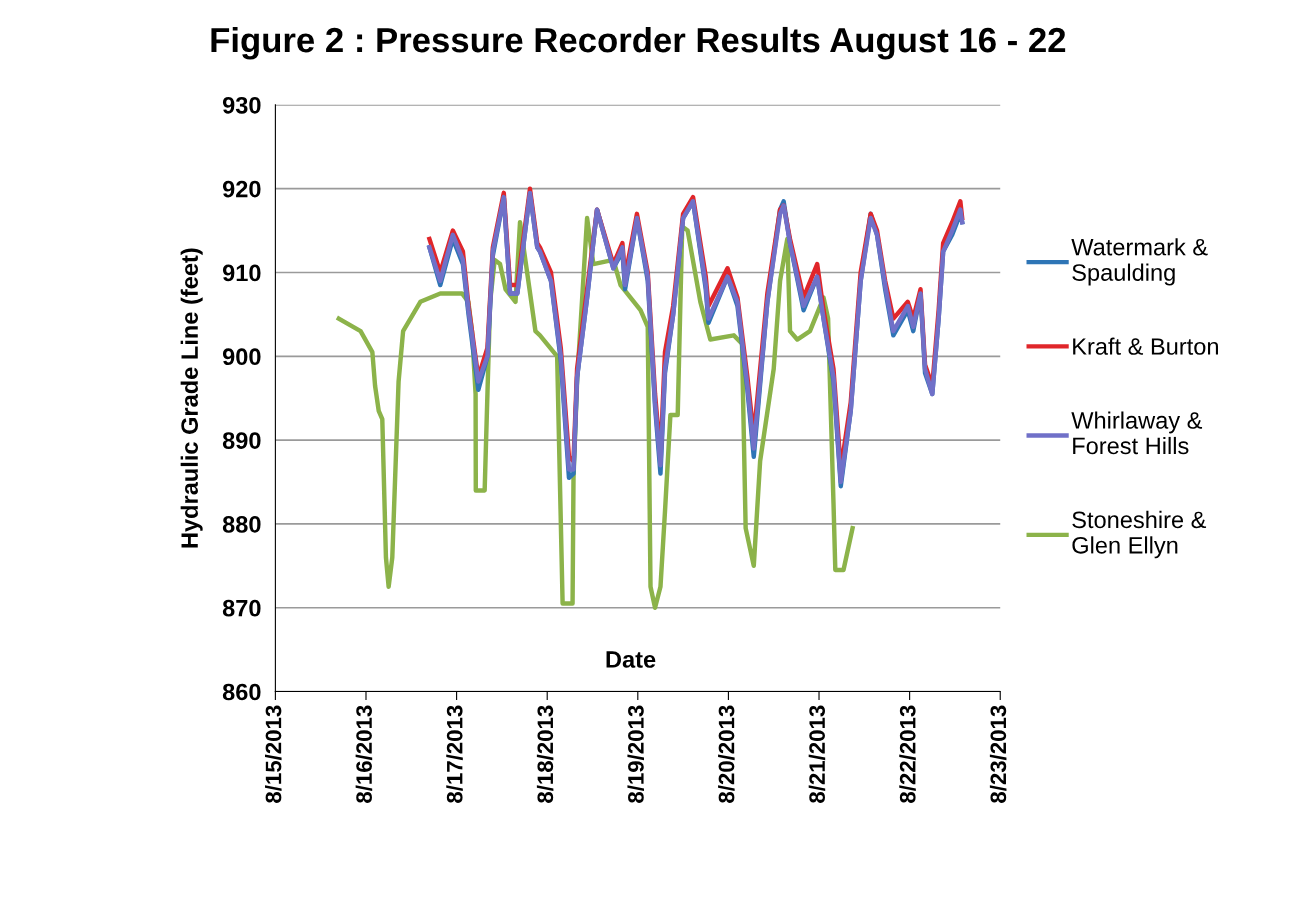 The width and height of the screenshot is (1299, 904). I want to click on x-tick-label: 8/16/2013, so click(364, 754).